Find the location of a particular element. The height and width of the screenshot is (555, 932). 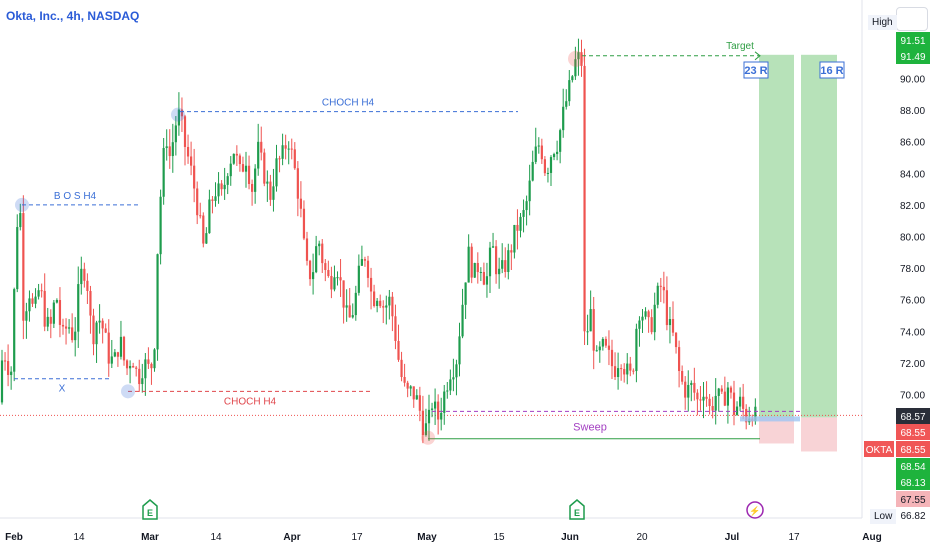

event-circle is located at coordinates (755, 510).